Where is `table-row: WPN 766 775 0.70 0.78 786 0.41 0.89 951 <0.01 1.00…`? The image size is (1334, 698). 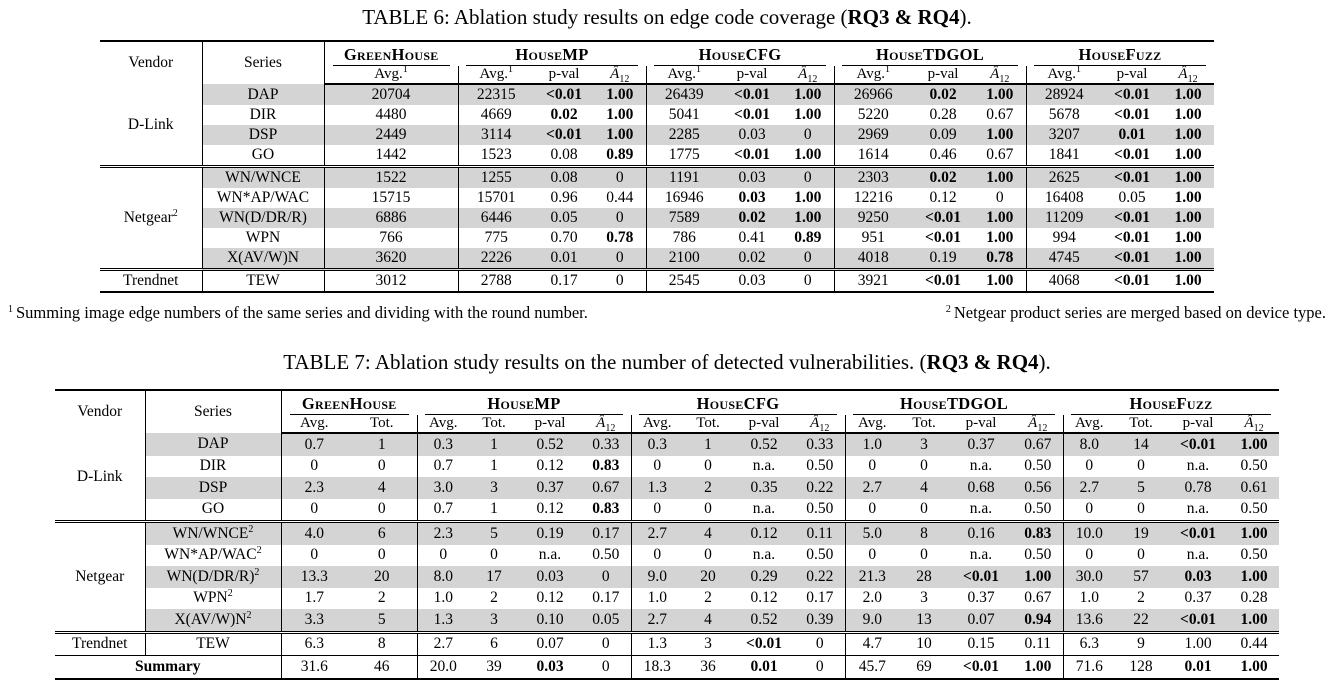
table-row: WPN 766 775 0.70 0.78 786 0.41 0.89 951 <0.01 1.00… is located at coordinates (657, 238).